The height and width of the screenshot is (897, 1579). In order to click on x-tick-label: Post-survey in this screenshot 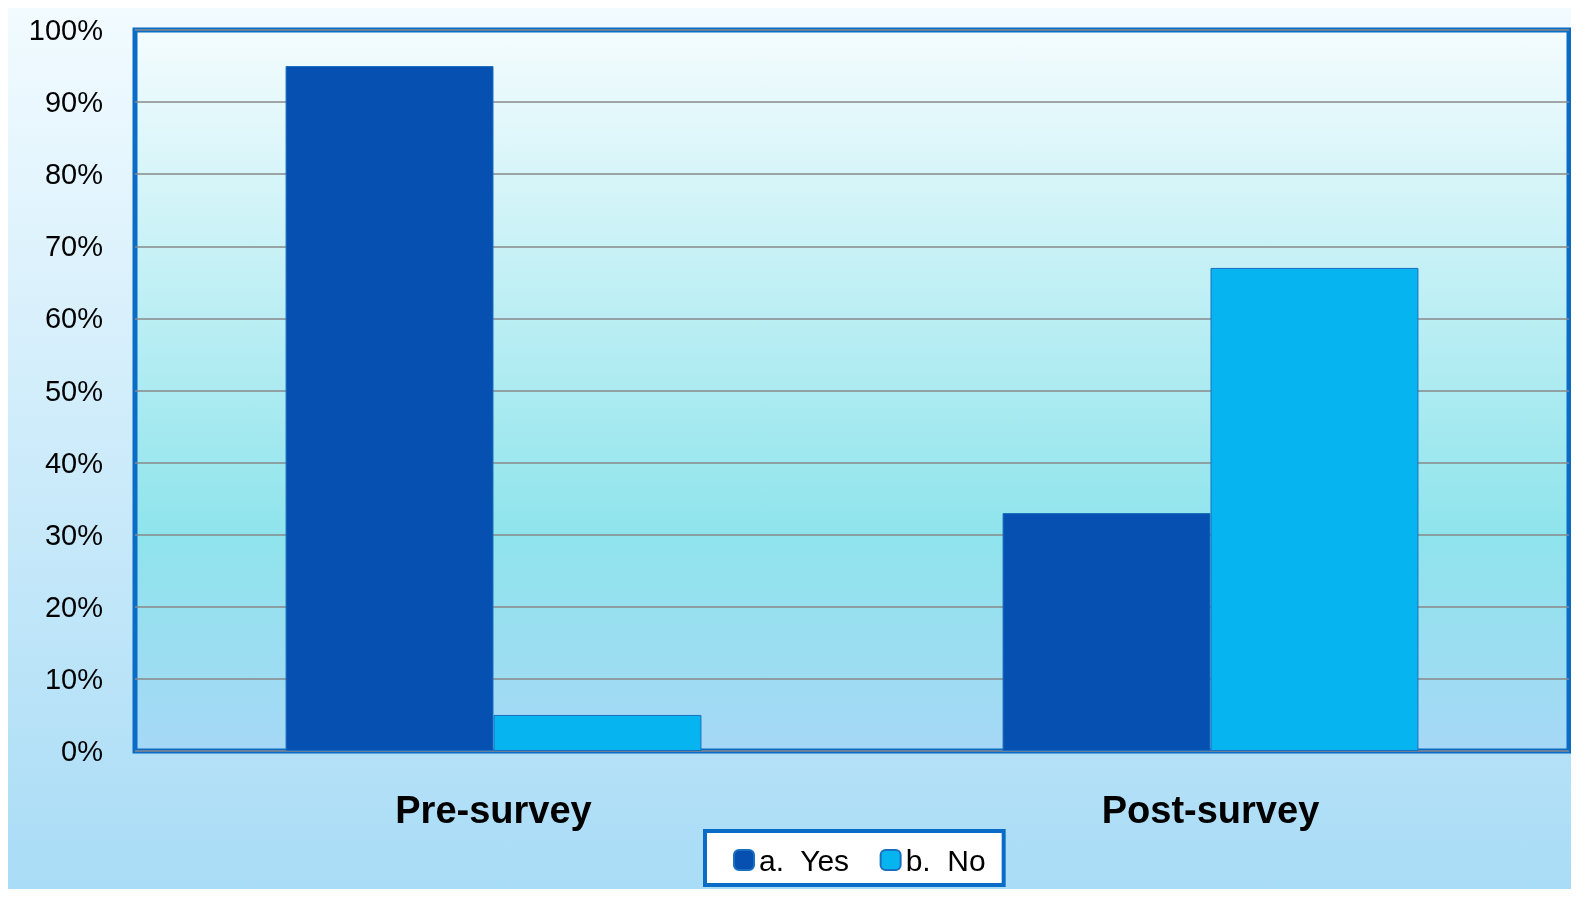, I will do `click(1210, 810)`.